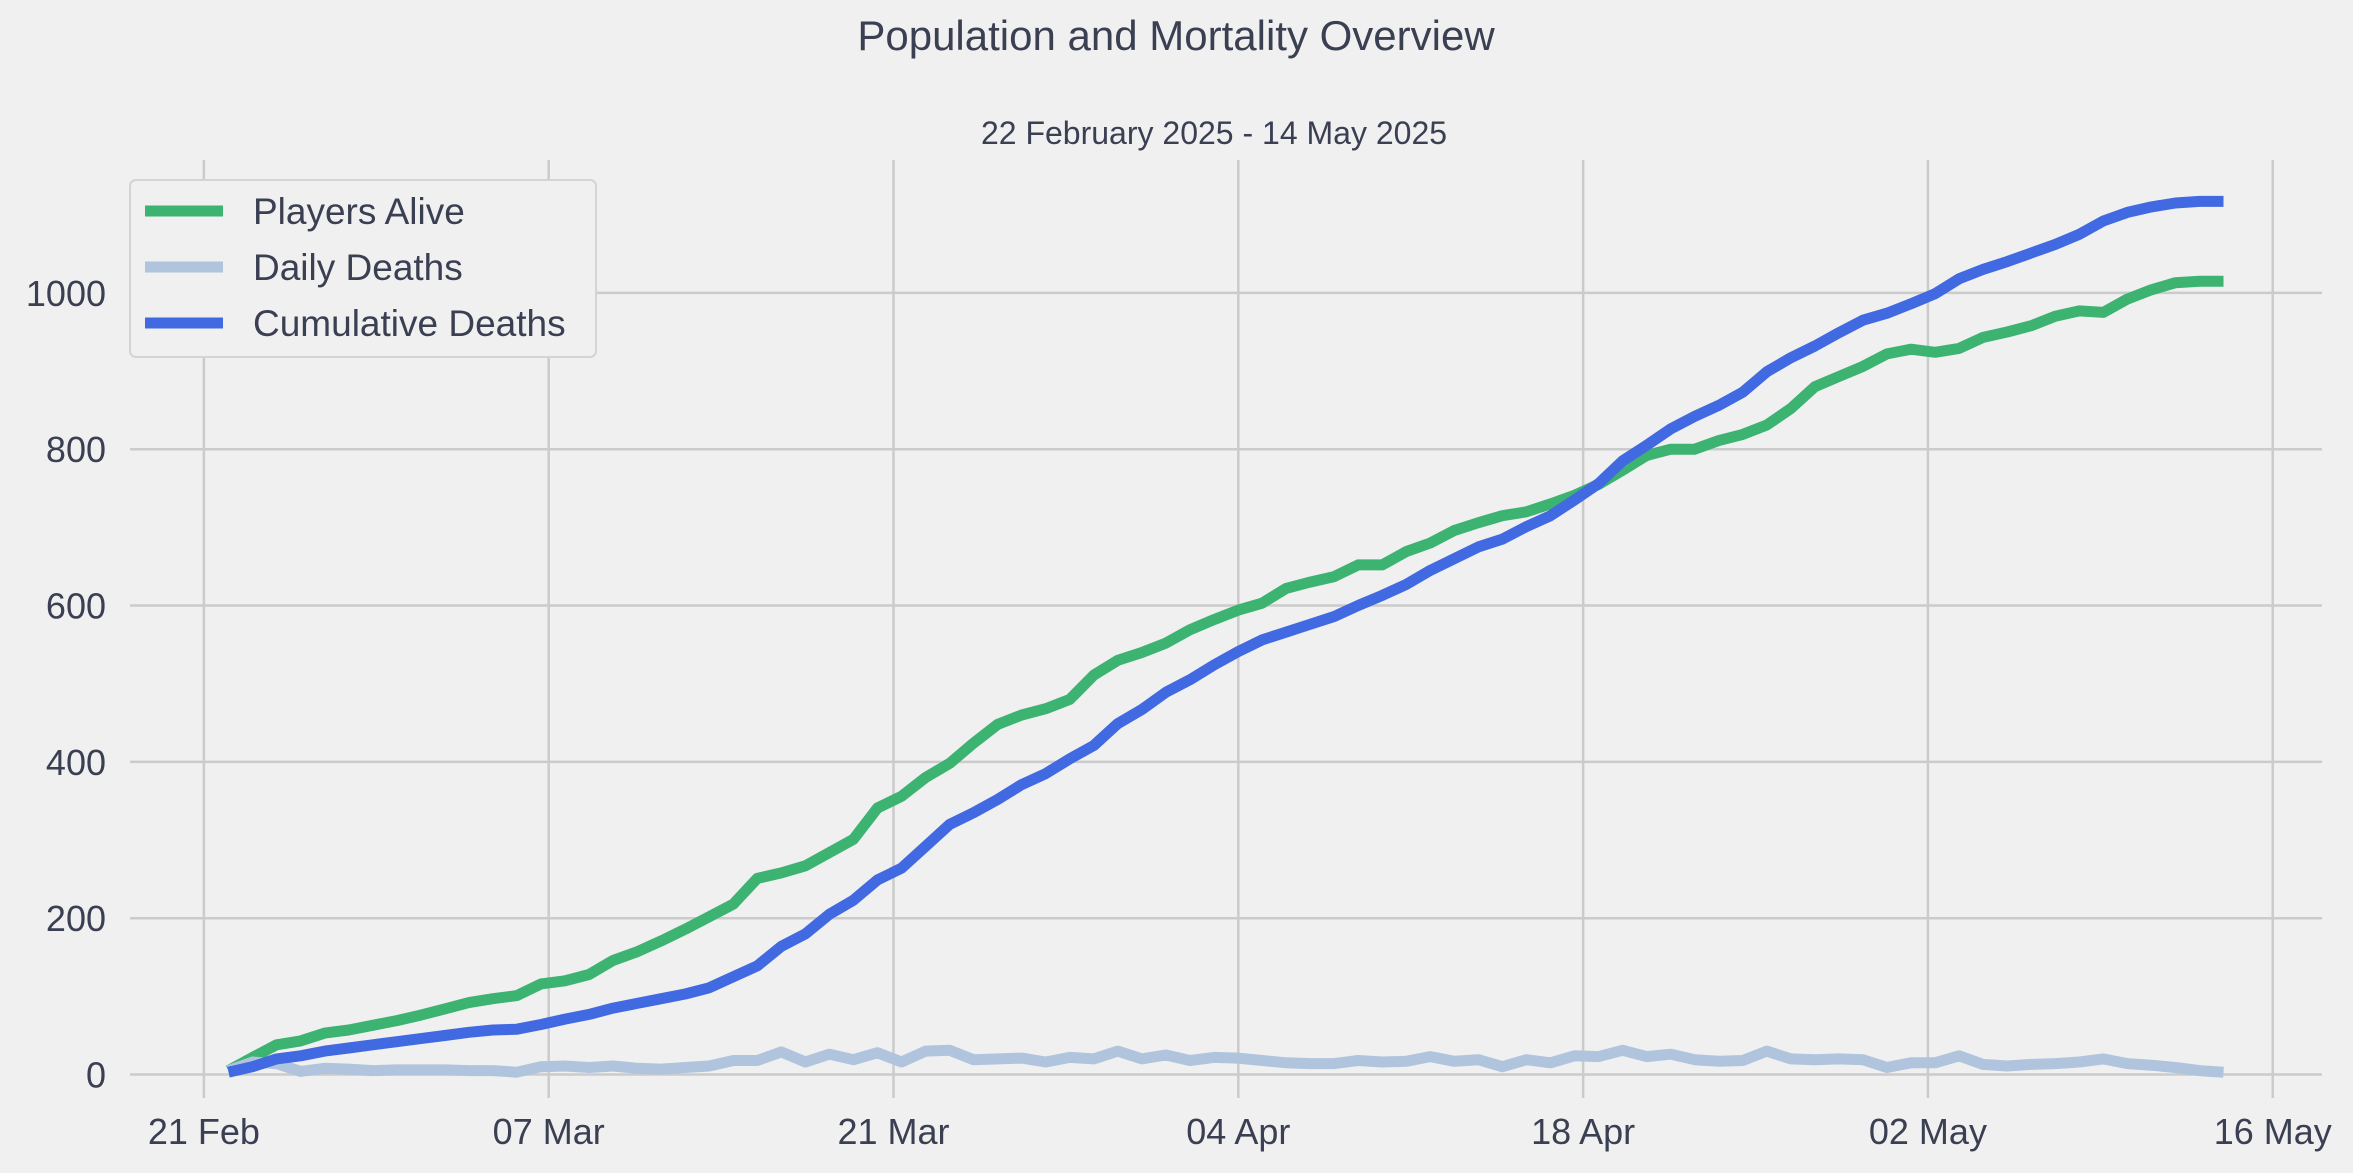  I want to click on x-tick-label: 21 Feb, so click(204, 1131).